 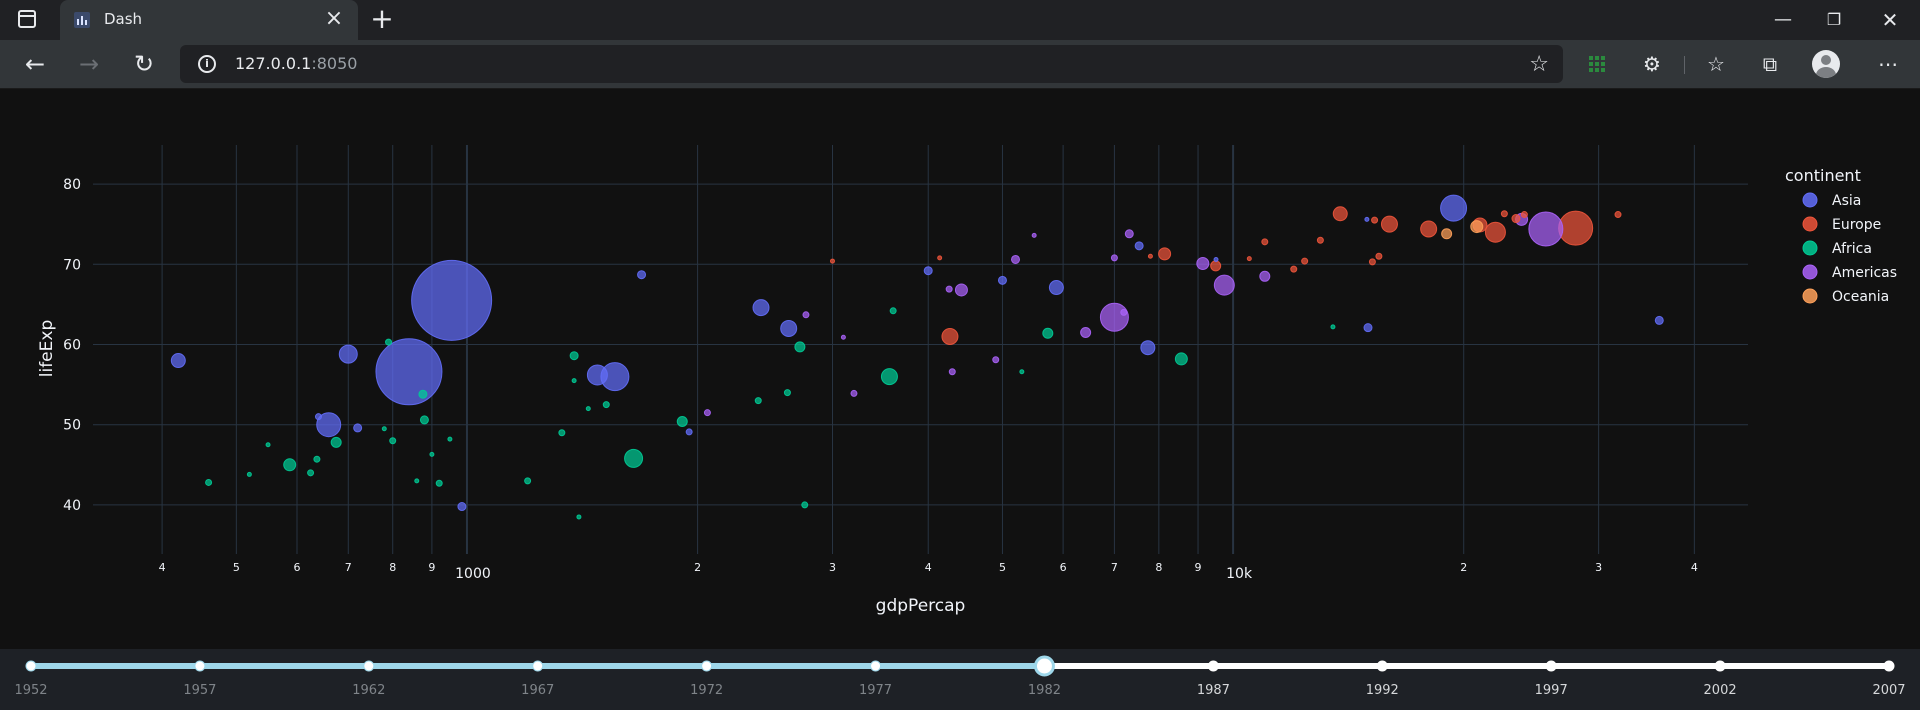 I want to click on slider-mark-label: 1982, so click(x=1044, y=690).